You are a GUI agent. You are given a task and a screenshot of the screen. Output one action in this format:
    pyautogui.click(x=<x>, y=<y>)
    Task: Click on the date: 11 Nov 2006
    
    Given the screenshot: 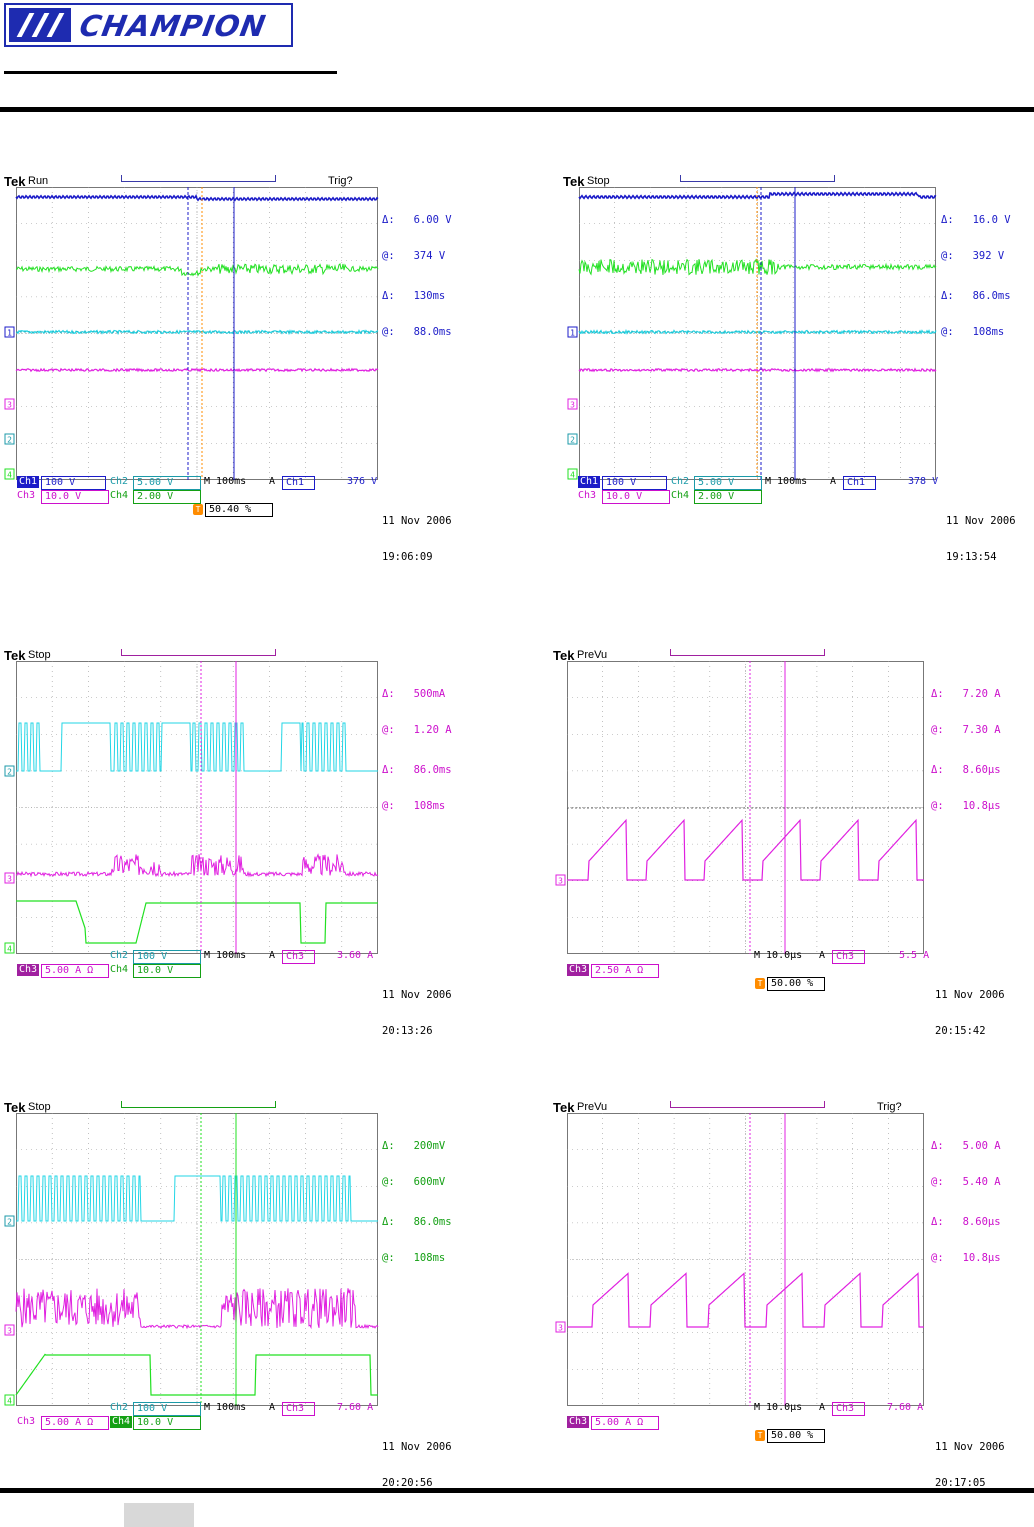 What is the action you would take?
    pyautogui.click(x=970, y=995)
    